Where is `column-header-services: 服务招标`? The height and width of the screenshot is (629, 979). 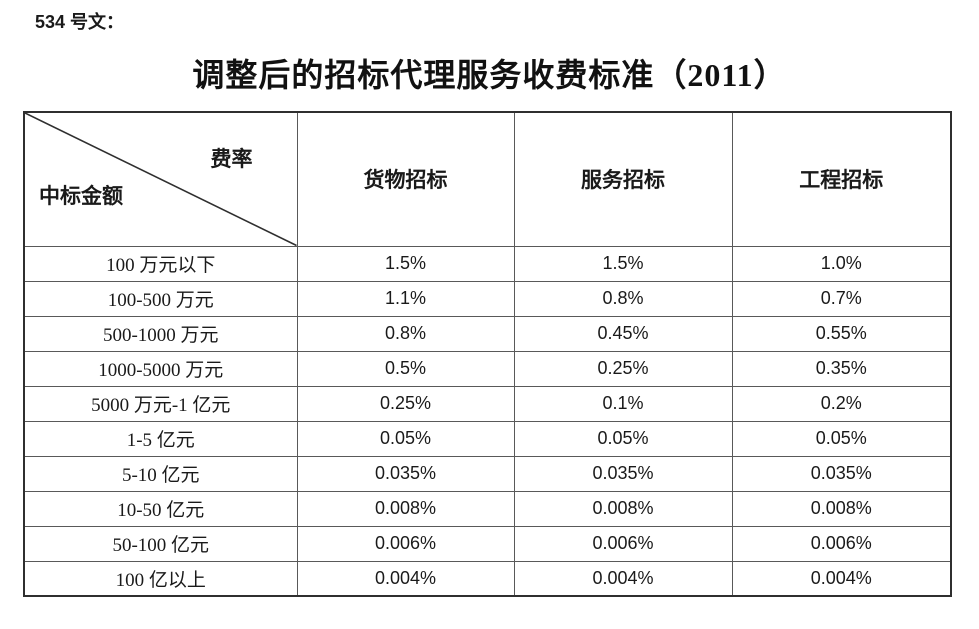
column-header-services: 服务招标 is located at coordinates (623, 179).